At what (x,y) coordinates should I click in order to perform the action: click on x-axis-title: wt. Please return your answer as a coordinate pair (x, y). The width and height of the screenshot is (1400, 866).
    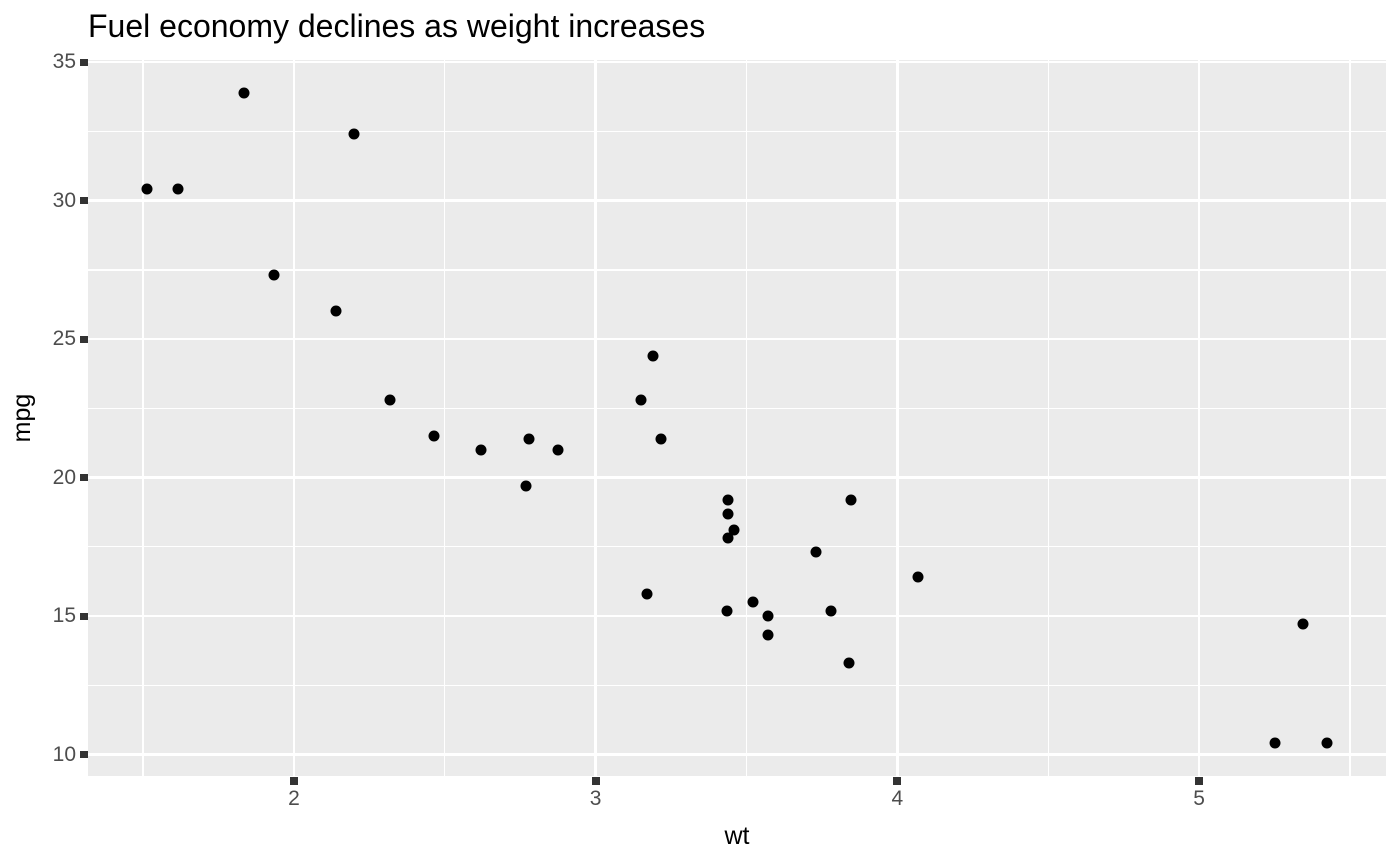
    Looking at the image, I should click on (737, 836).